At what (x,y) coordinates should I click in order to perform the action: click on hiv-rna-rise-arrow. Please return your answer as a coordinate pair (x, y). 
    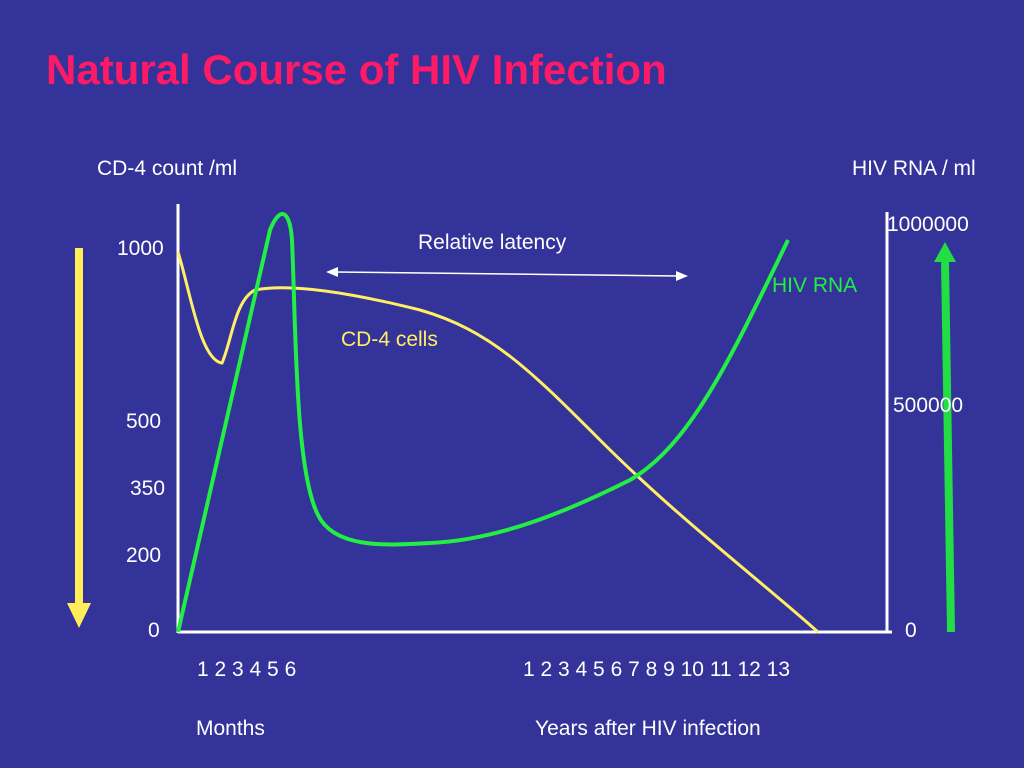
    Looking at the image, I should click on (945, 437).